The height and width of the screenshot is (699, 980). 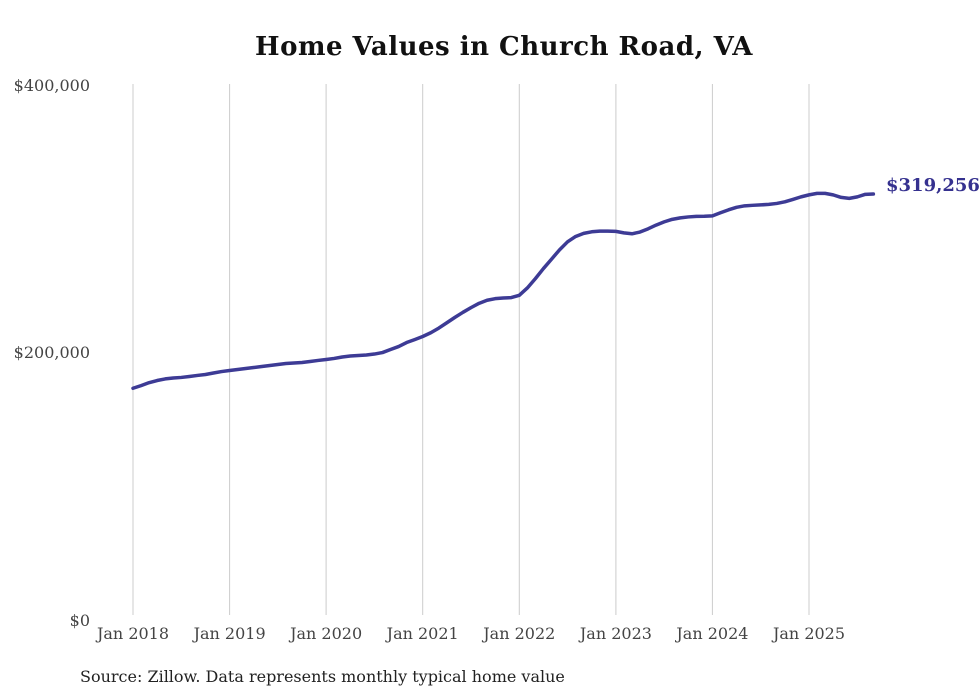 What do you see at coordinates (712, 633) in the screenshot?
I see `x-axis-tick-jan-2024: Jan 2024` at bounding box center [712, 633].